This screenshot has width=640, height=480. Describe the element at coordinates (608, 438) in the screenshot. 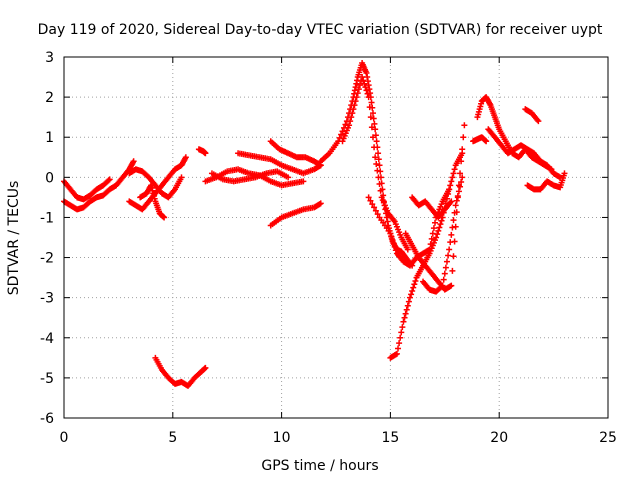

I see `x-tick-label: 25` at that location.